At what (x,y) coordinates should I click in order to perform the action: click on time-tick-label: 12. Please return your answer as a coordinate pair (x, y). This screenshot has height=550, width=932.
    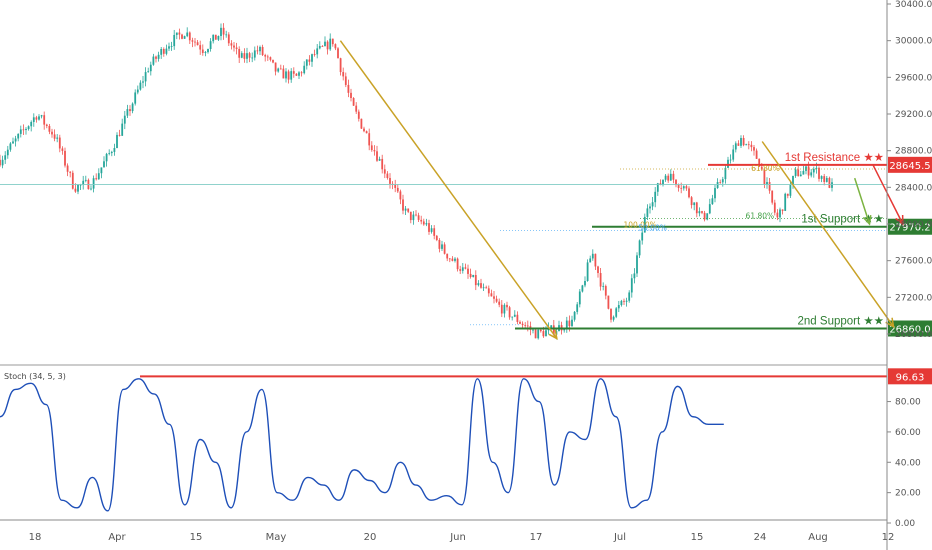
    Looking at the image, I should click on (888, 537).